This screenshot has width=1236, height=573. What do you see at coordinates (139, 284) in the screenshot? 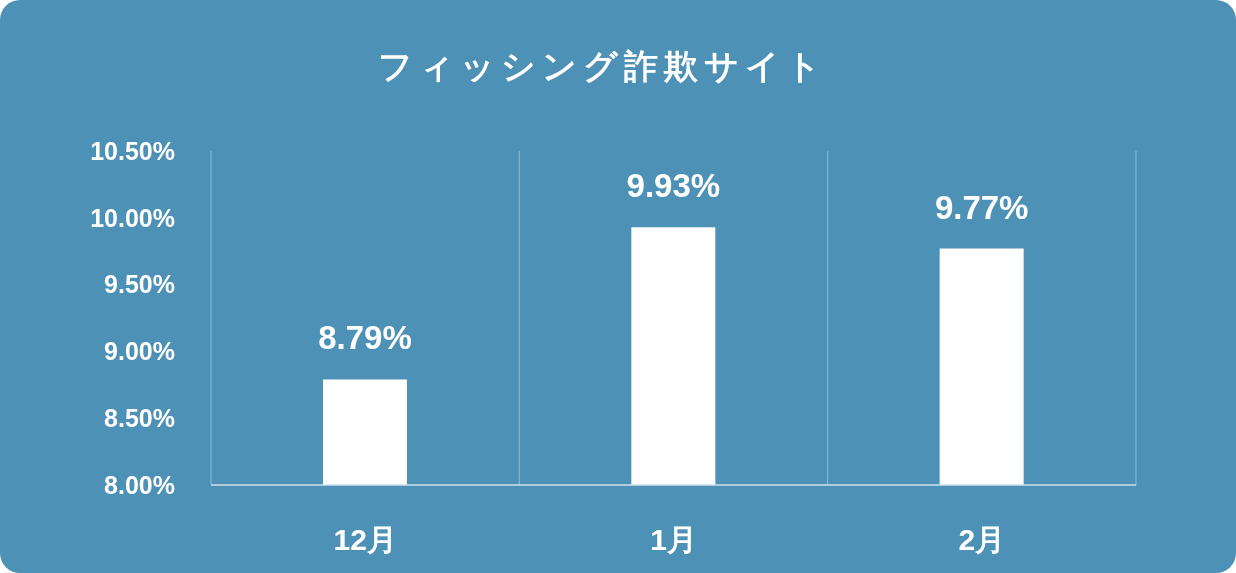
I see `y-tick-label: 9.50%` at bounding box center [139, 284].